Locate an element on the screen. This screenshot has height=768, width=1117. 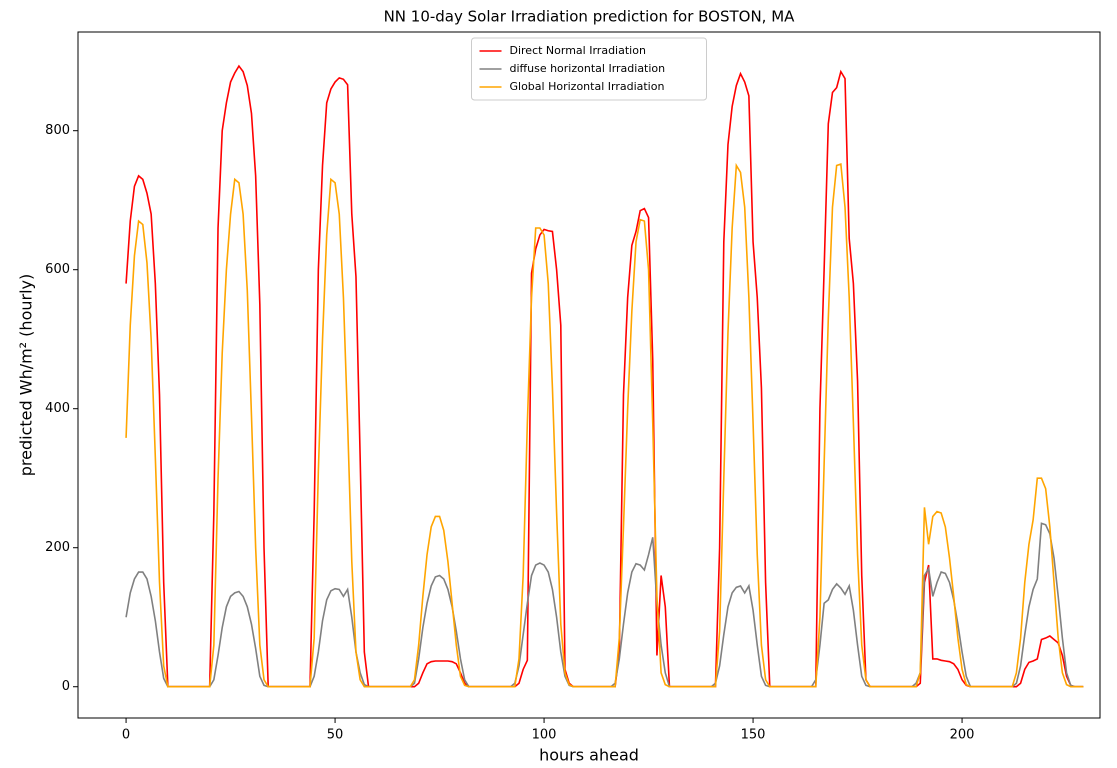
legend-box is located at coordinates (589, 69).